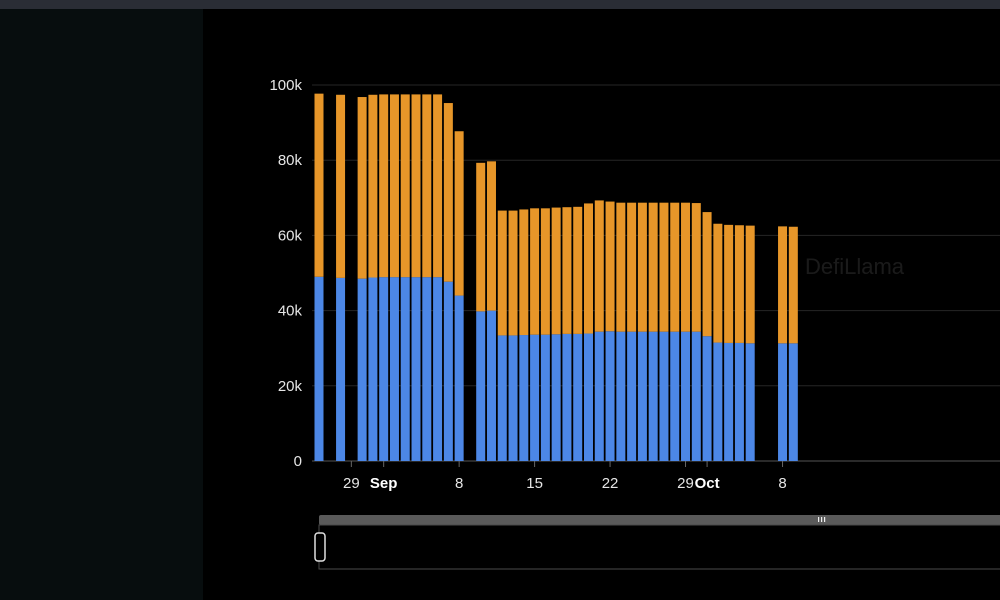 The image size is (1000, 600). What do you see at coordinates (659, 547) in the screenshot?
I see `navigator-area` at bounding box center [659, 547].